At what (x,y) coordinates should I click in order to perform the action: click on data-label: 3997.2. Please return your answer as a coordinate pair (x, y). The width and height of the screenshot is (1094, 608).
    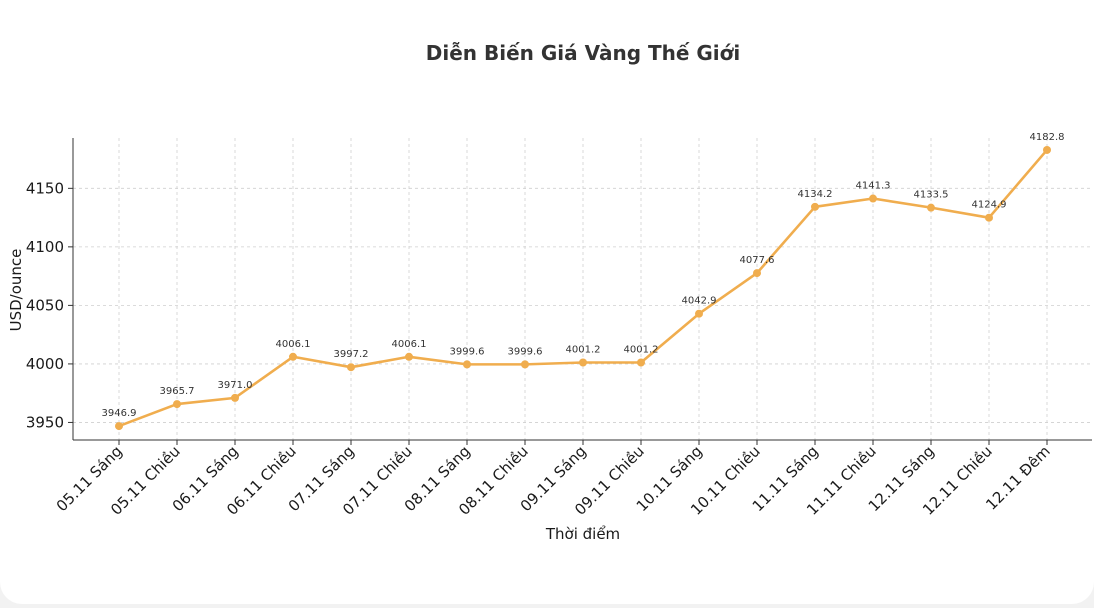
    Looking at the image, I should click on (351, 354).